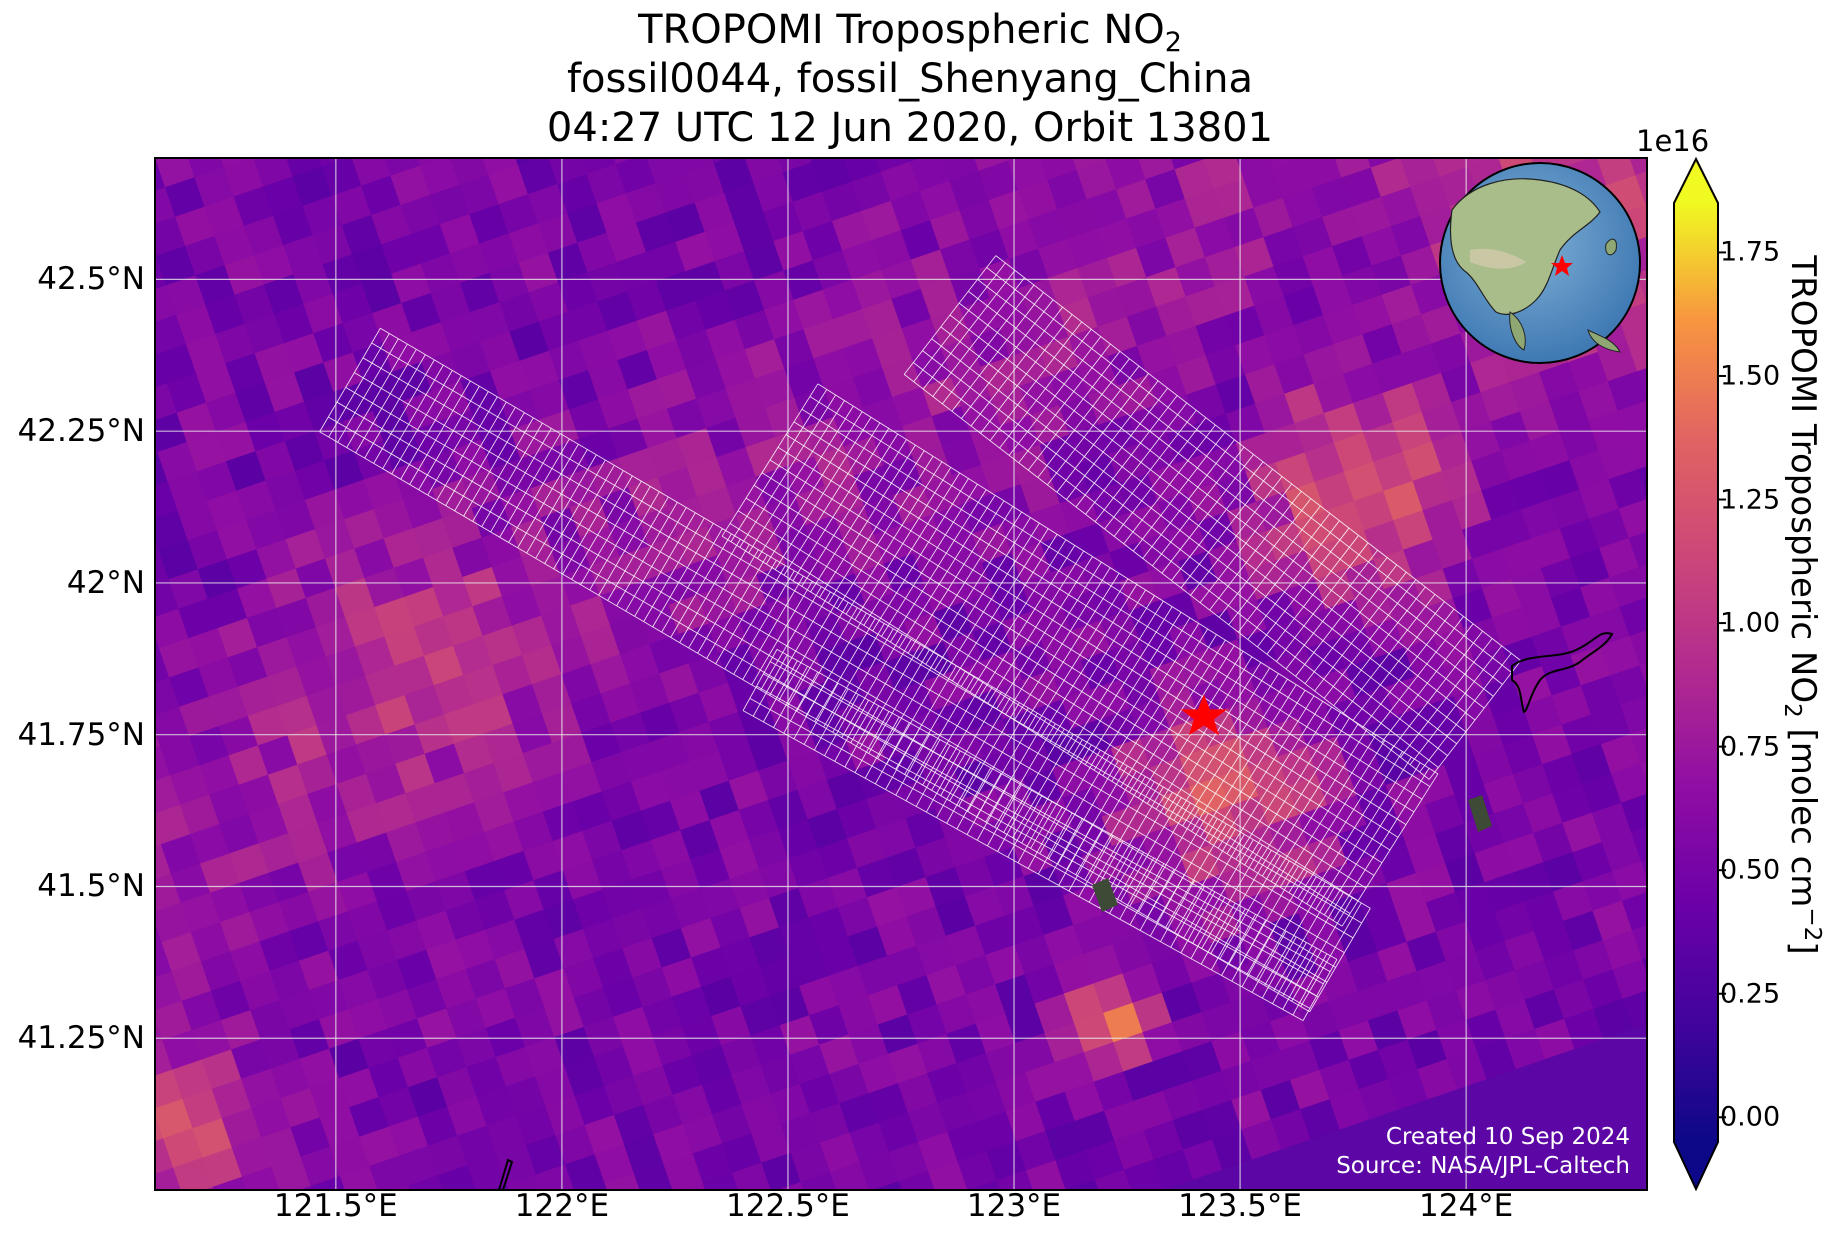 The image size is (1840, 1234). Describe the element at coordinates (1540, 263) in the screenshot. I see `inset-globe` at that location.